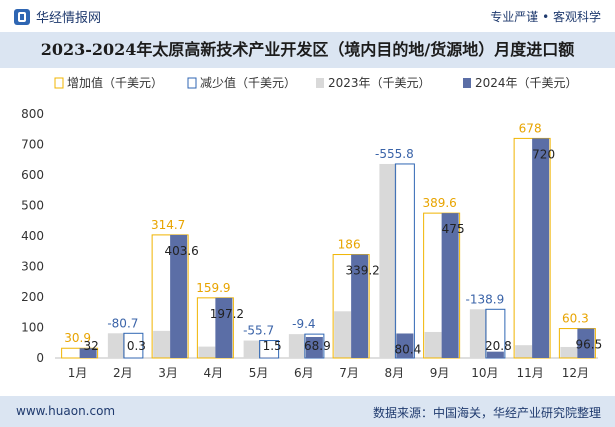 The height and width of the screenshot is (427, 615). I want to click on x-tick-label-8: 8月, so click(395, 373).